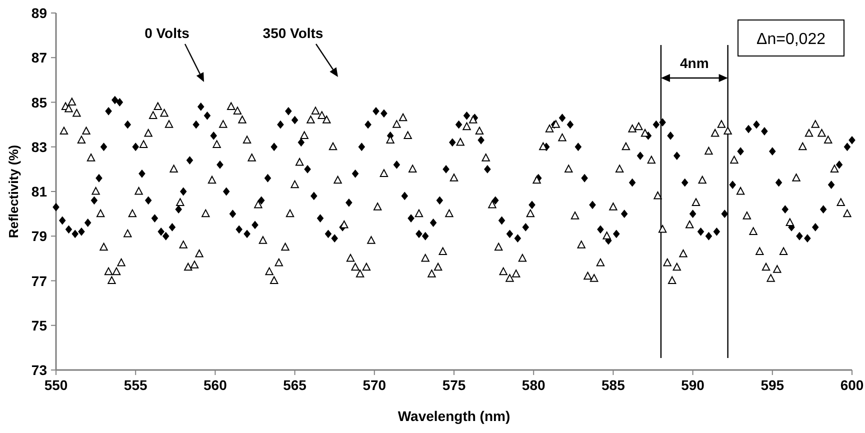  What do you see at coordinates (693, 385) in the screenshot?
I see `x-tick-label: 590` at bounding box center [693, 385].